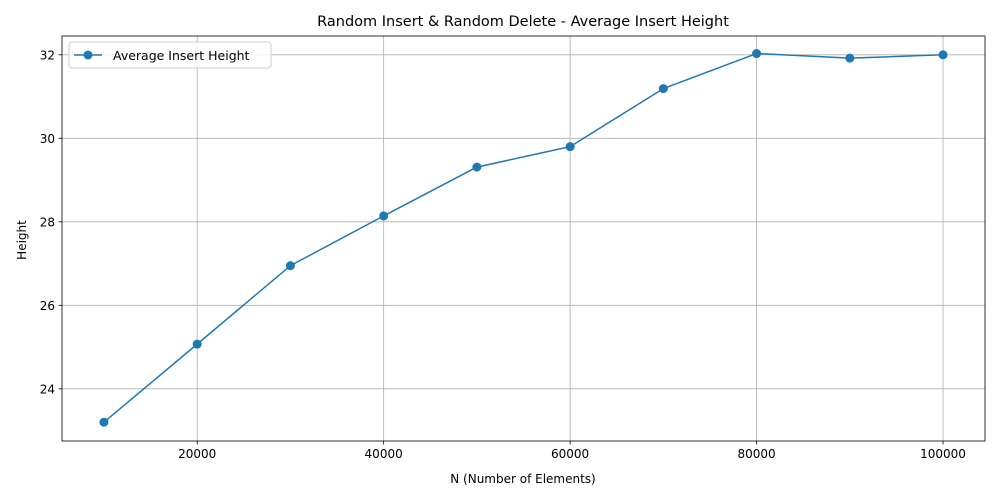 The image size is (1000, 500). I want to click on y-tick-label: 24, so click(47, 389).